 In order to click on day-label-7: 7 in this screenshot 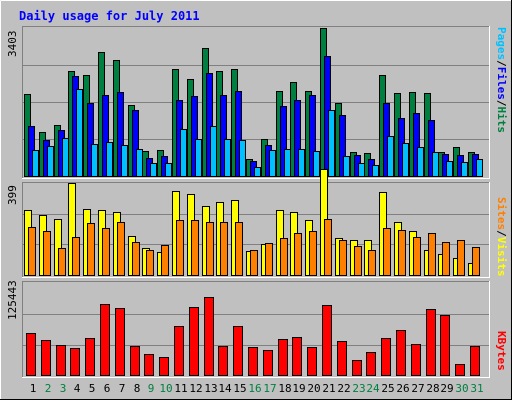, I will do `click(122, 388)`.